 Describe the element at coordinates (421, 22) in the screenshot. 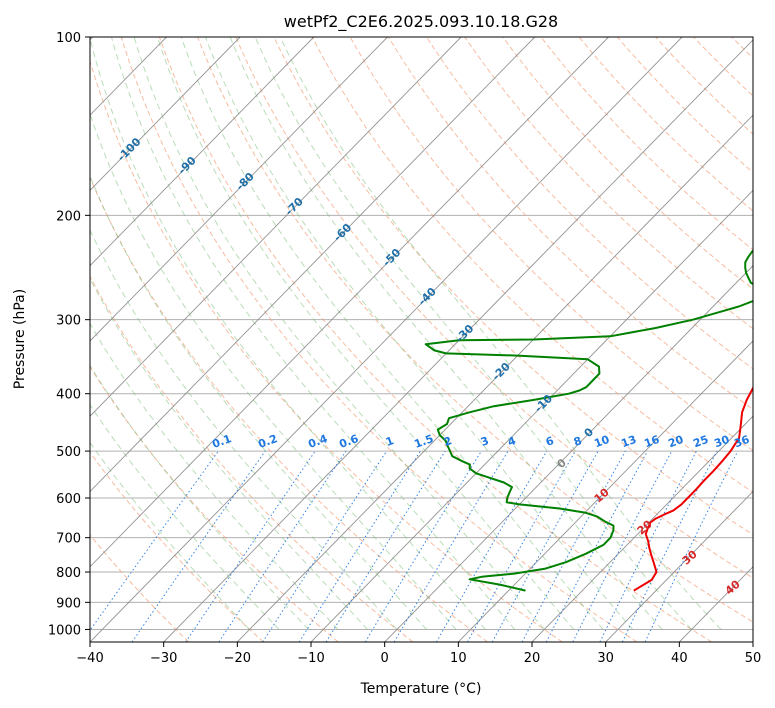

I see `chart-title: wetPf2_C2E6.2025.093.10.18.G28` at that location.